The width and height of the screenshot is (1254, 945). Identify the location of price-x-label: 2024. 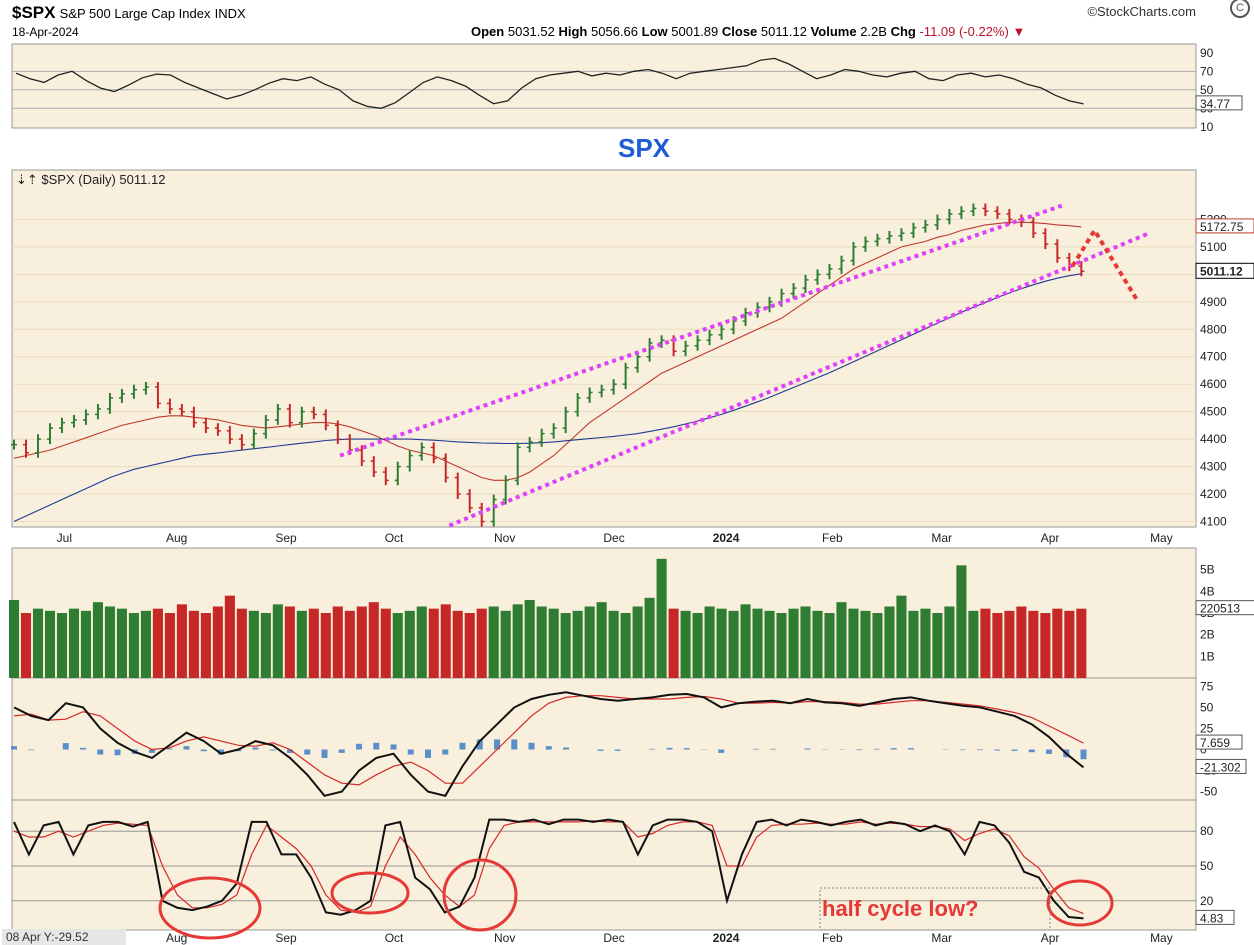
(726, 538).